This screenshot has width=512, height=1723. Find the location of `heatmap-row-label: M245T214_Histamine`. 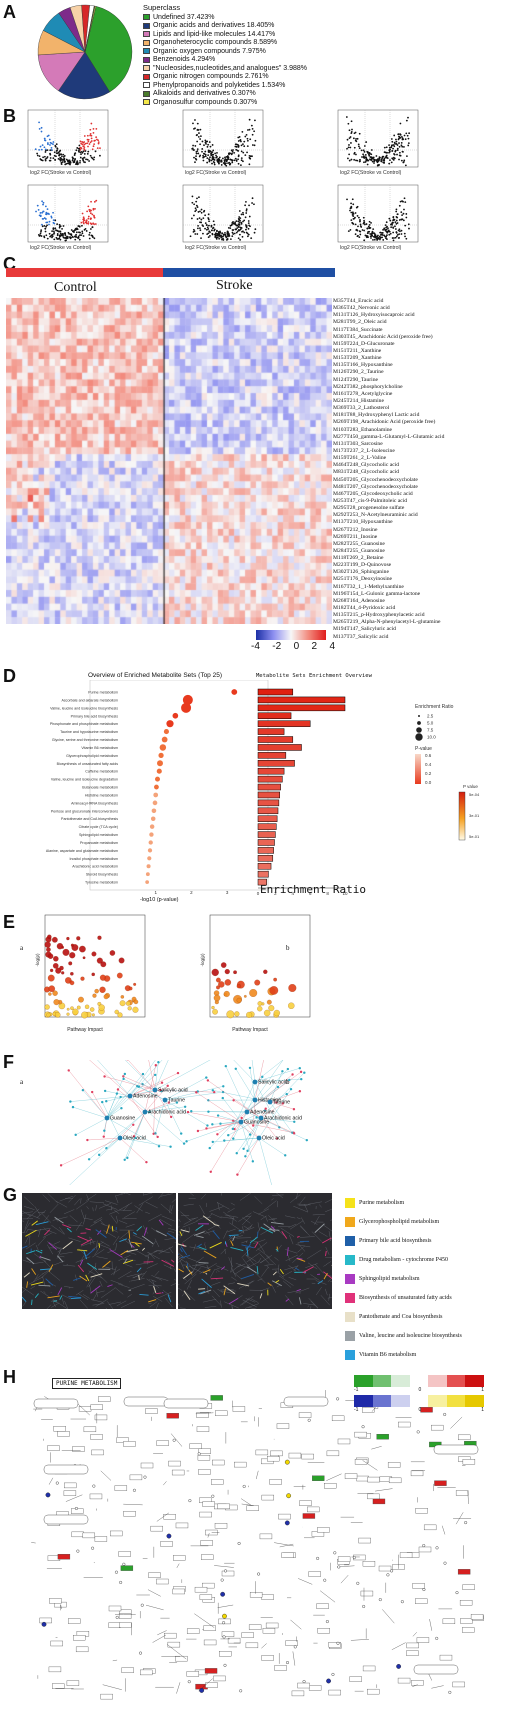

heatmap-row-label: M245T214_Histamine is located at coordinates (358, 400).